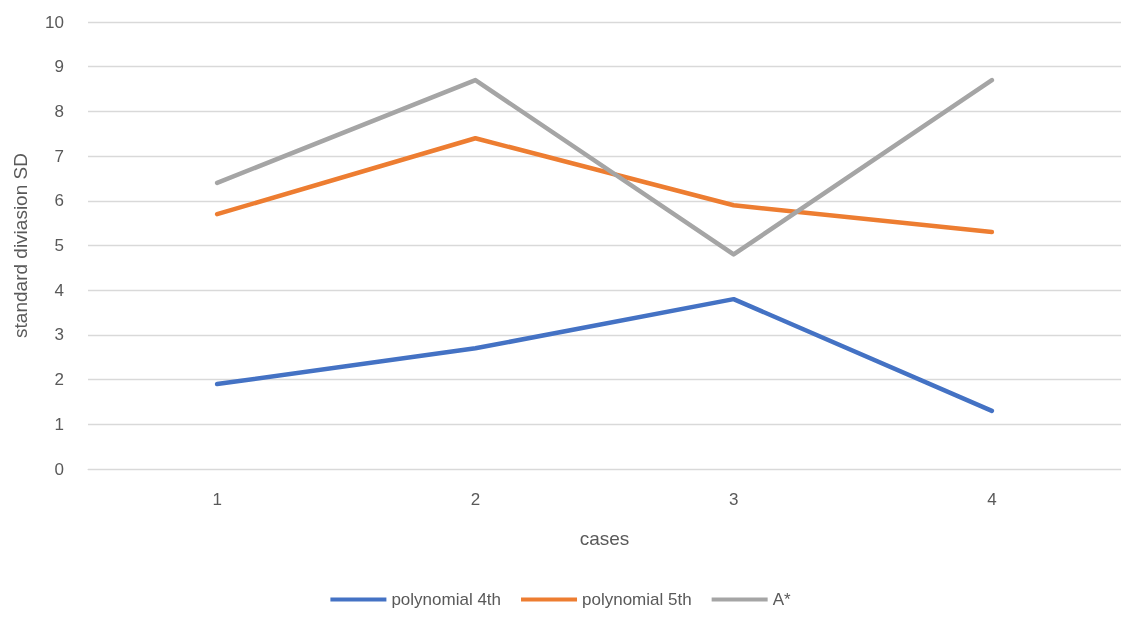 The image size is (1121, 621). What do you see at coordinates (59, 335) in the screenshot?
I see `y-tick-label: 3` at bounding box center [59, 335].